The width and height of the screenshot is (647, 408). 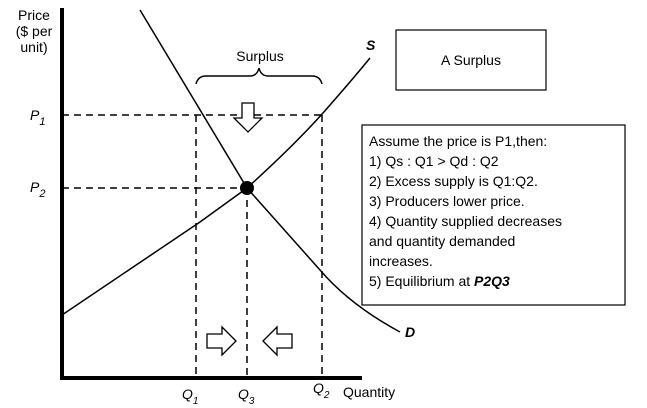 I want to click on price-label: P1, so click(x=37, y=117).